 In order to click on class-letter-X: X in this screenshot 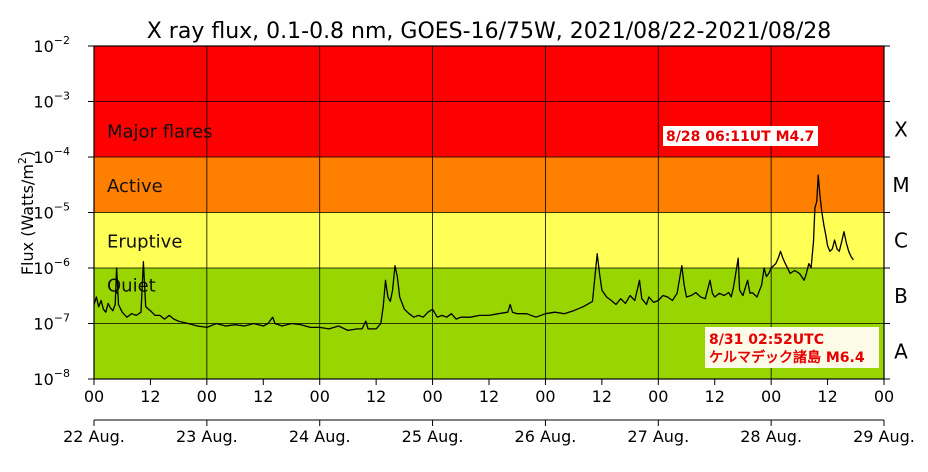, I will do `click(901, 129)`.